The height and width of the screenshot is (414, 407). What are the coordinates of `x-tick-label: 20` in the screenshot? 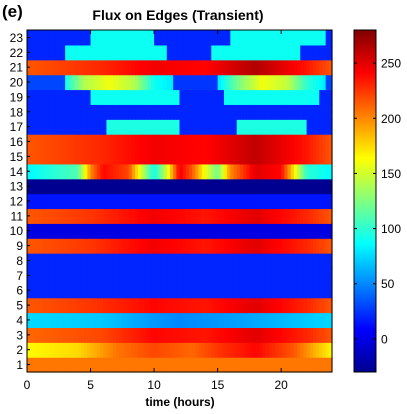 It's located at (281, 385).